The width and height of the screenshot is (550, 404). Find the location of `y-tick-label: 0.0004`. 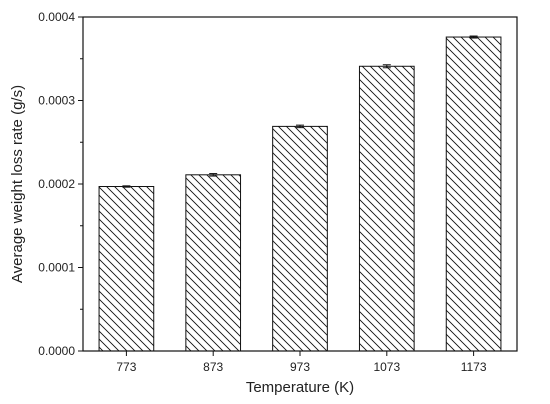

y-tick-label: 0.0004 is located at coordinates (56, 17).